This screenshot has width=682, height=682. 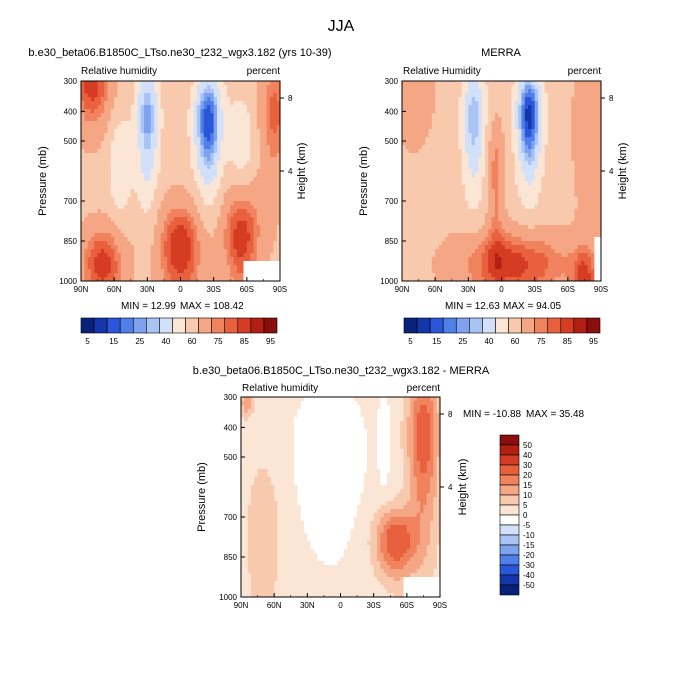 What do you see at coordinates (247, 289) in the screenshot?
I see `x-tick-label: 60S` at bounding box center [247, 289].